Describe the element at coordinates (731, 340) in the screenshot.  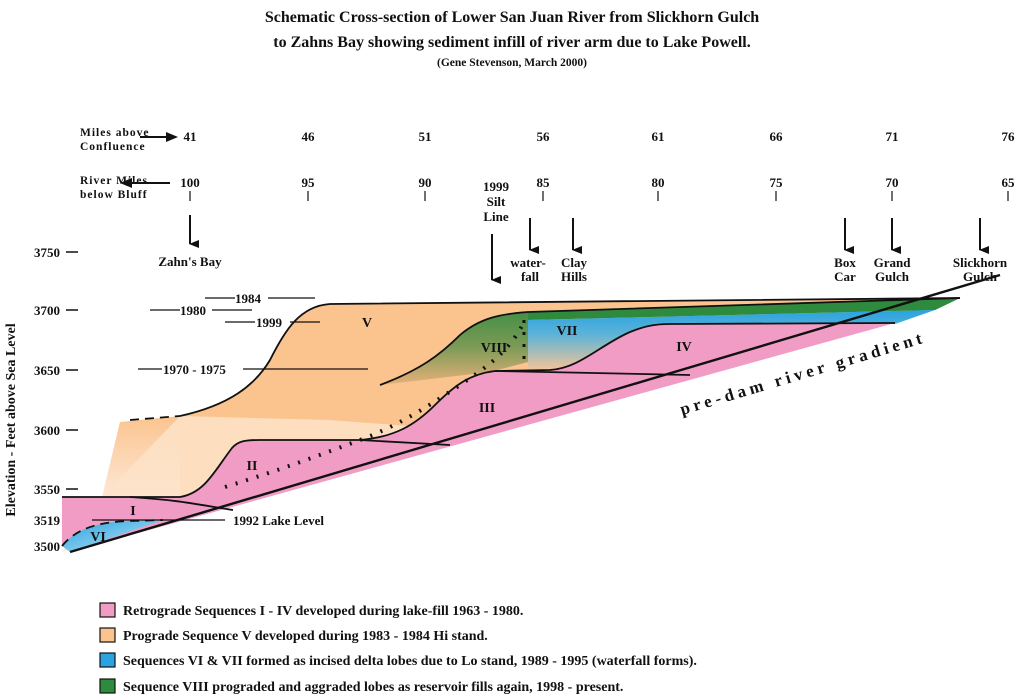
I see `sequence-vii-region` at that location.